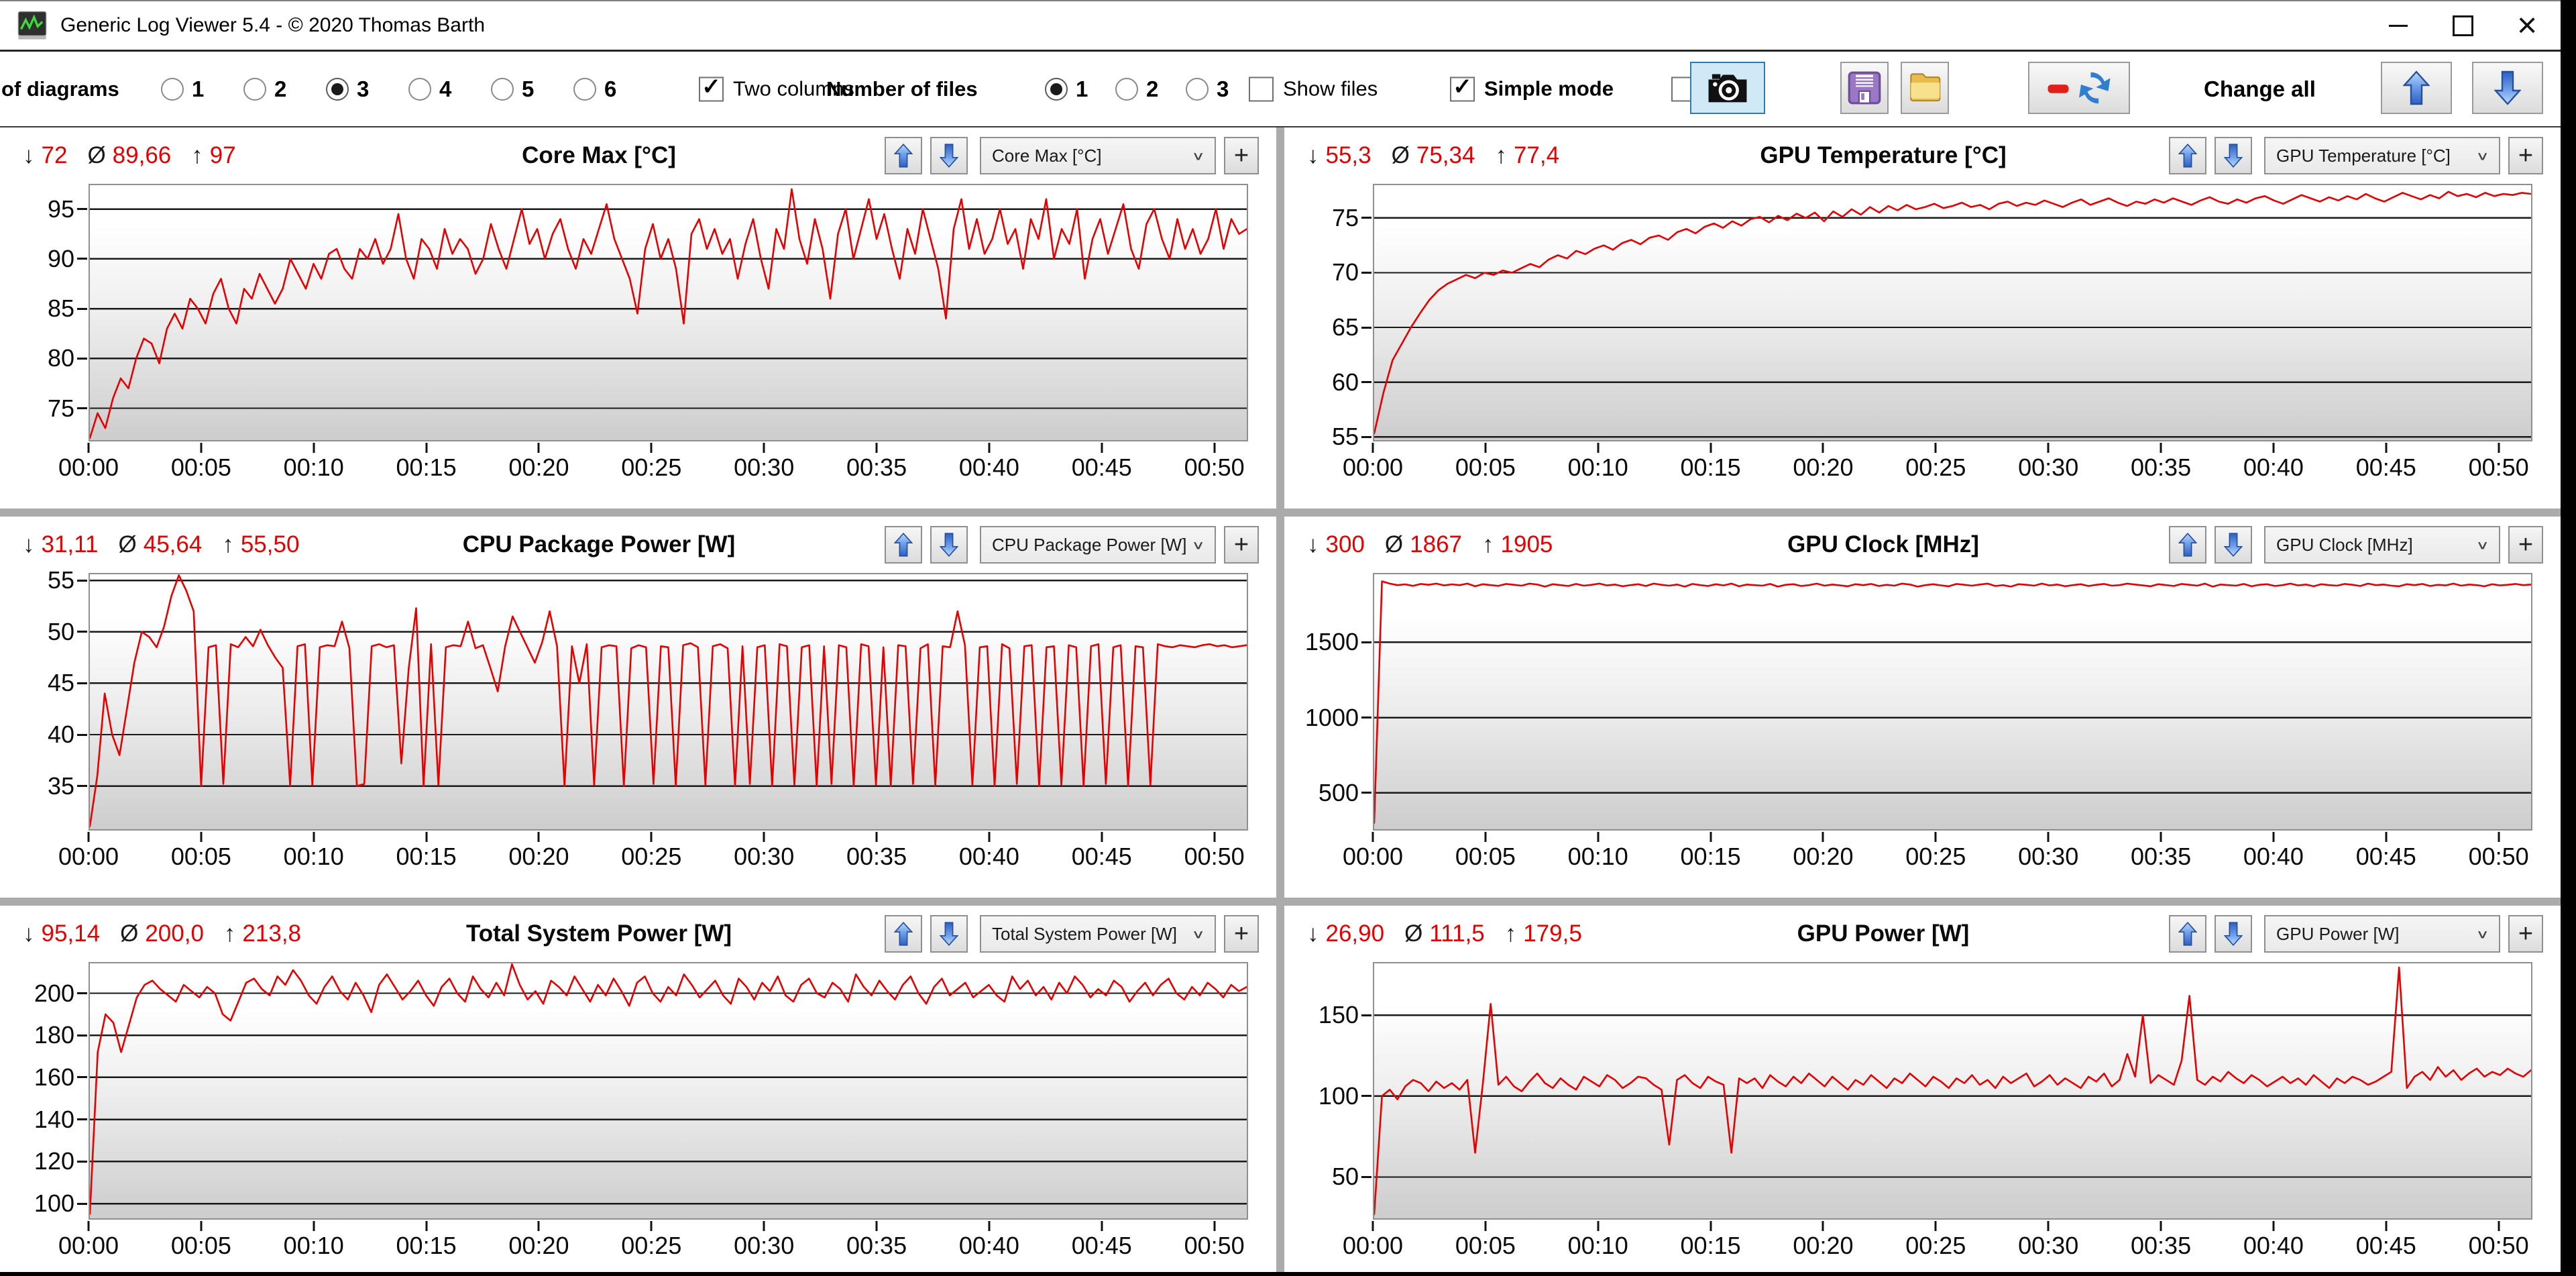  What do you see at coordinates (1328, 702) in the screenshot?
I see `y-axis-labels: 1500 1000 500` at bounding box center [1328, 702].